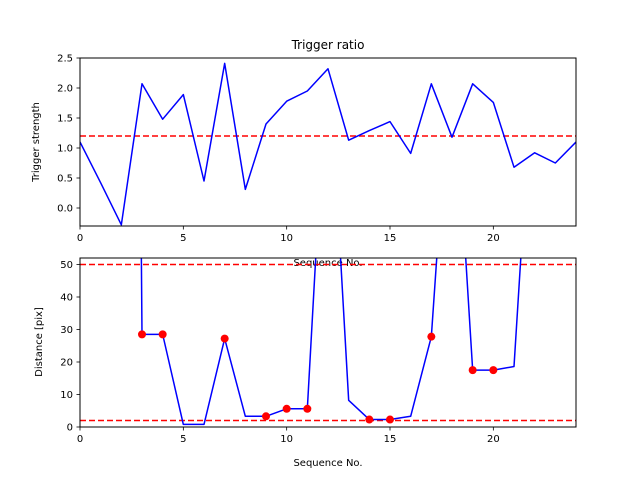  I want to click on y-axis-label: Distance [pix], so click(39, 342).